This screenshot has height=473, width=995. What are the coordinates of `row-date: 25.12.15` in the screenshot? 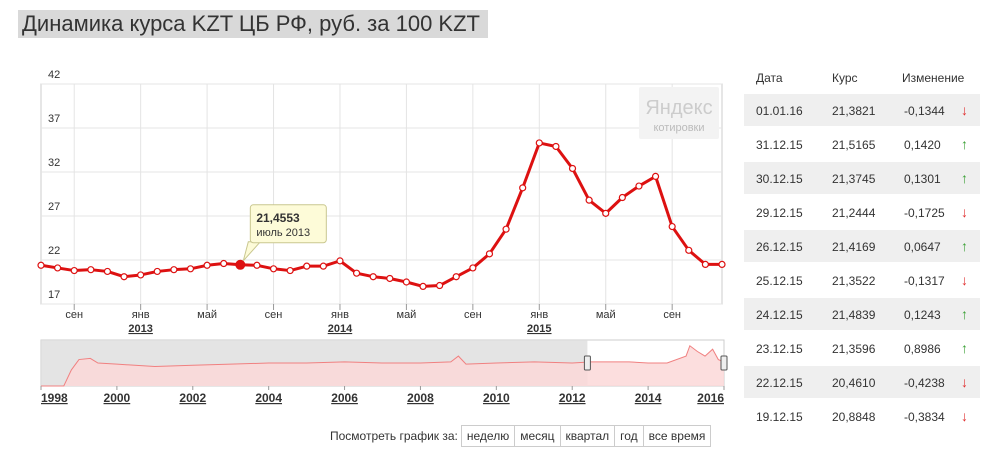 It's located at (779, 281).